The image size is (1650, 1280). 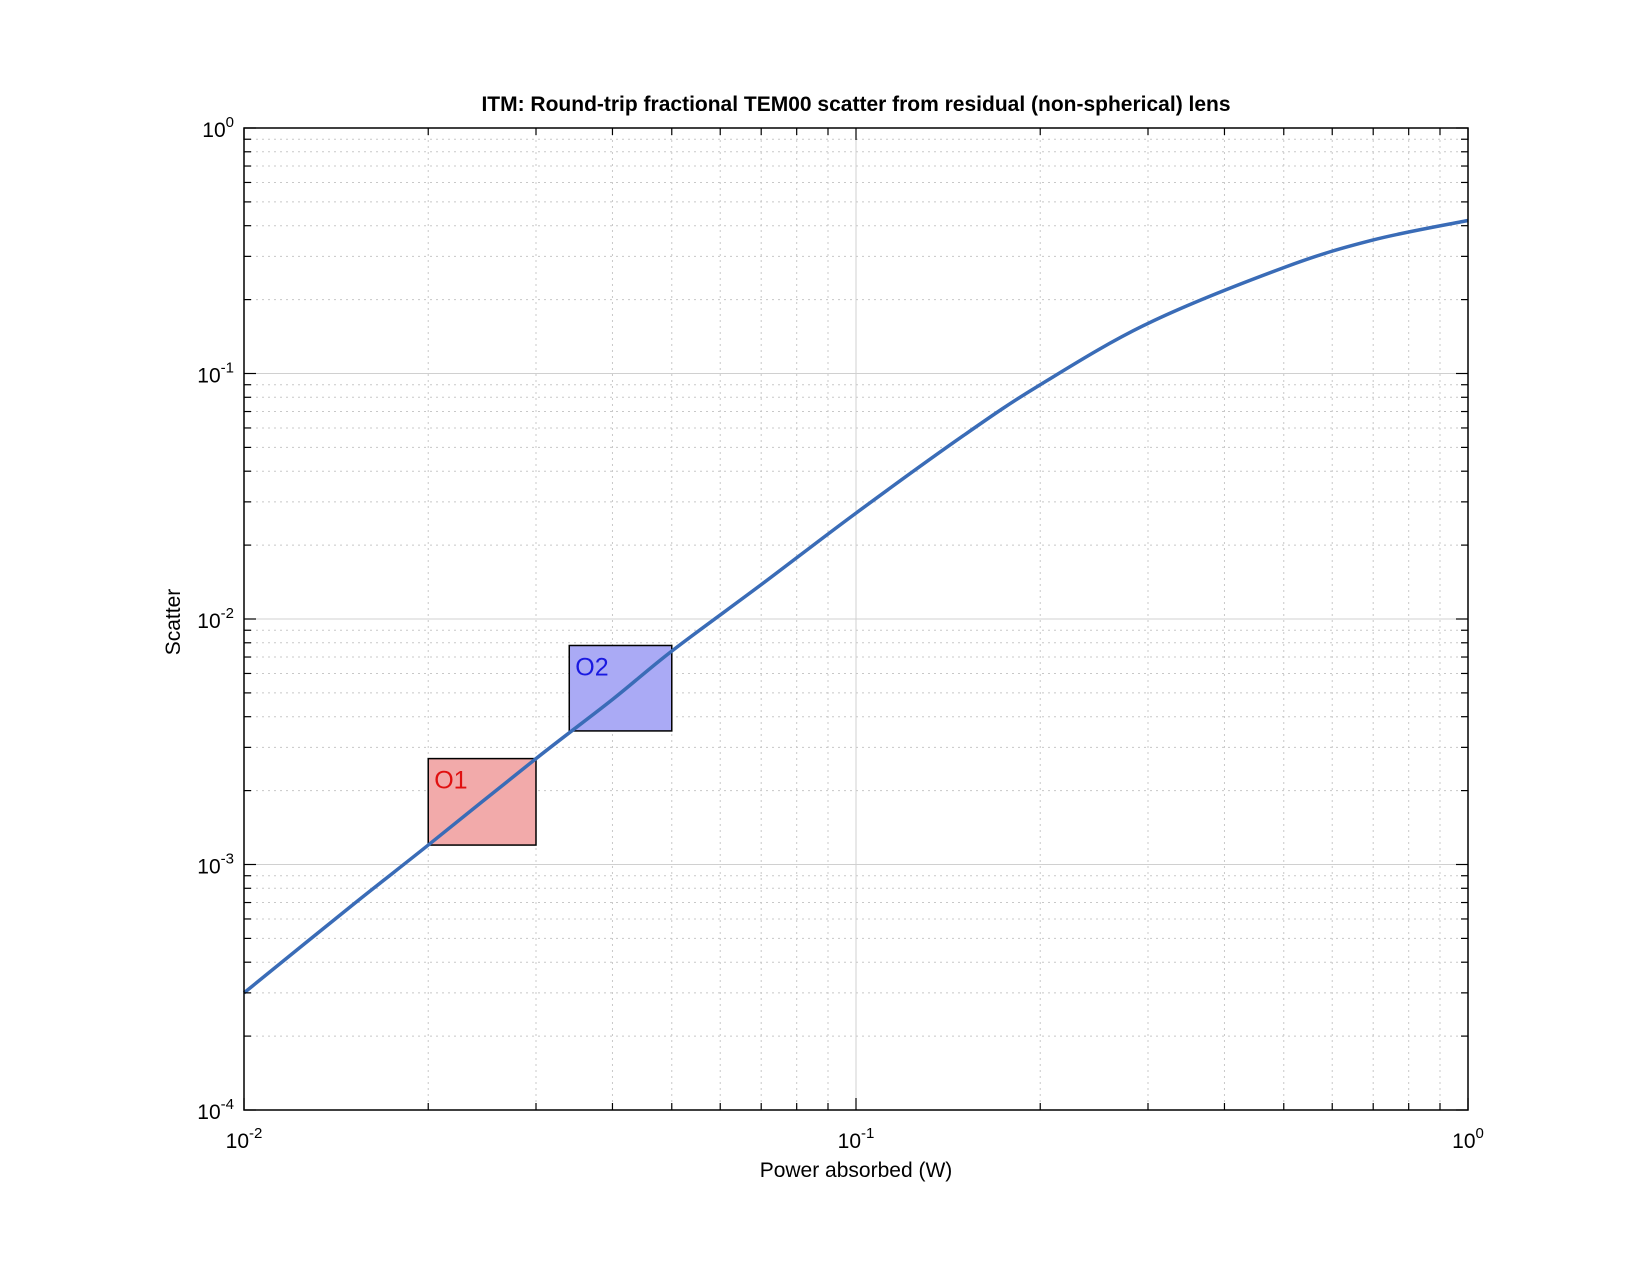 I want to click on y-tick-label: 10⁻², so click(x=215, y=619).